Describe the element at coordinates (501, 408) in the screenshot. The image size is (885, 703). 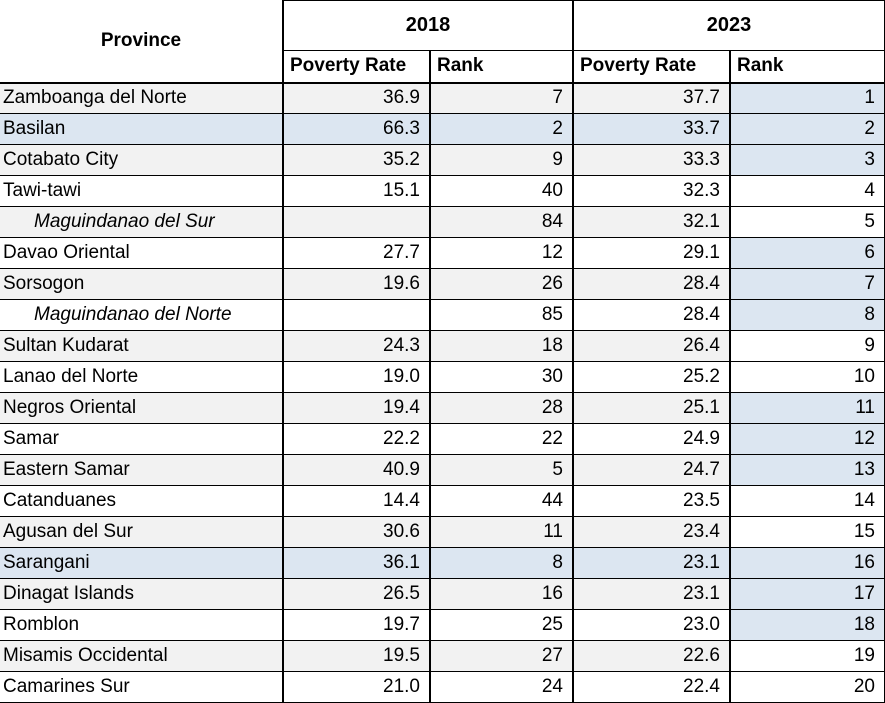
I see `rank-2018-cell: 28` at that location.